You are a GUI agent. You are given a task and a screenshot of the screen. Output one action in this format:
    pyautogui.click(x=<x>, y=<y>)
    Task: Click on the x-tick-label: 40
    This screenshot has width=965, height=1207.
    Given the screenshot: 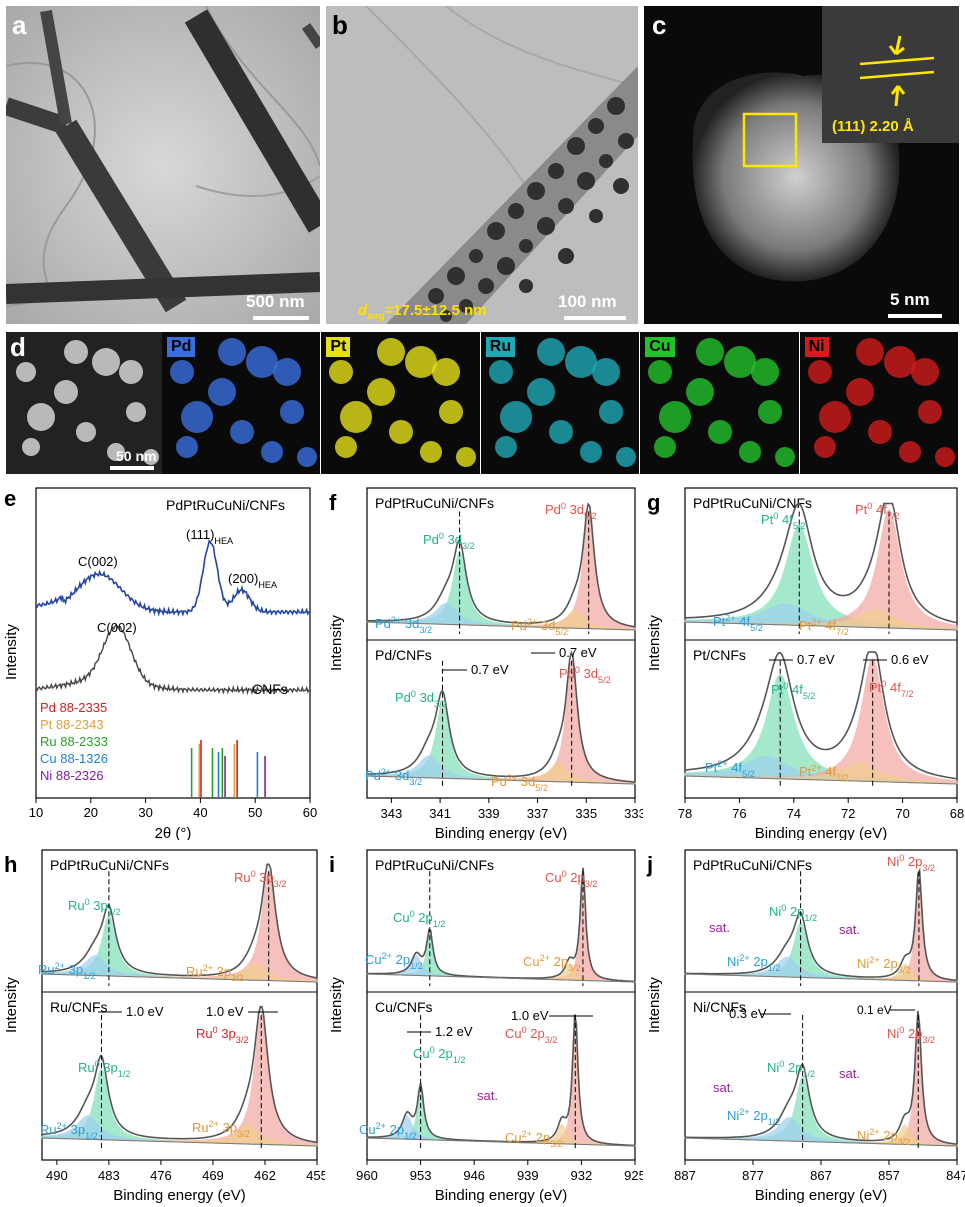 What is the action you would take?
    pyautogui.click(x=200, y=812)
    